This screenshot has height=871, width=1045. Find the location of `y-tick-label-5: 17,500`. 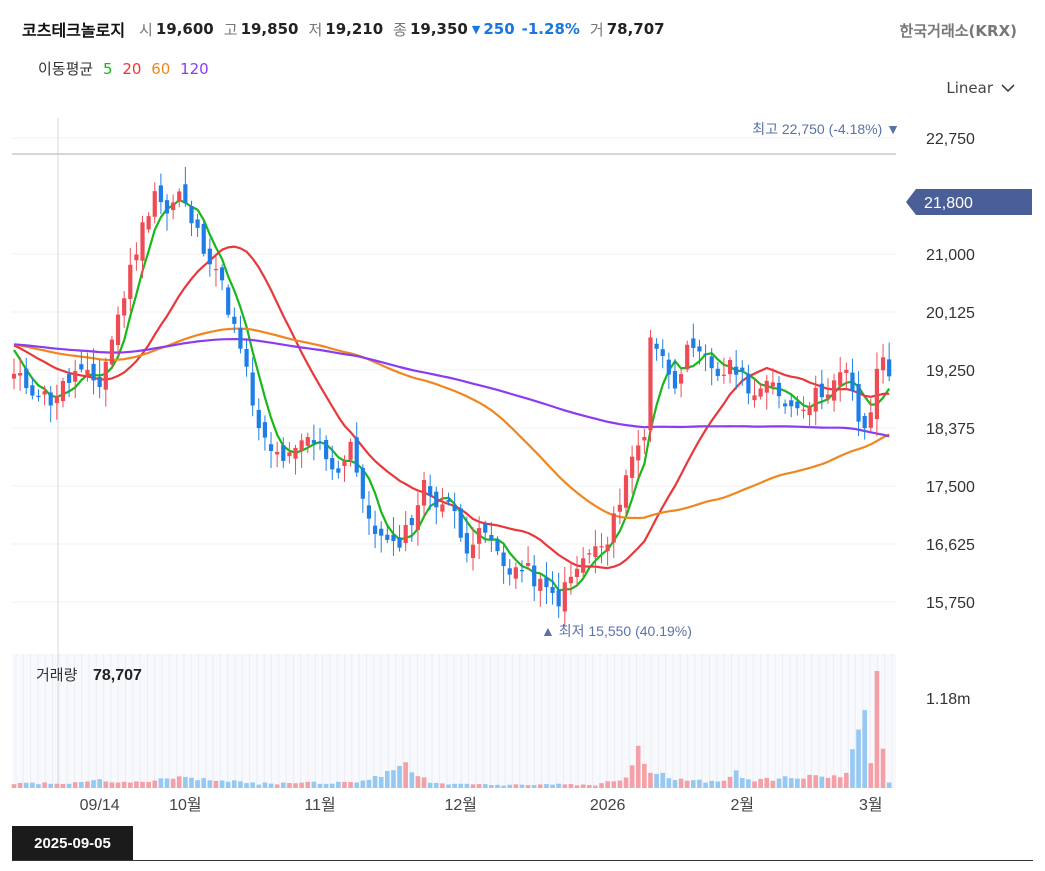

y-tick-label-5: 17,500 is located at coordinates (950, 487).